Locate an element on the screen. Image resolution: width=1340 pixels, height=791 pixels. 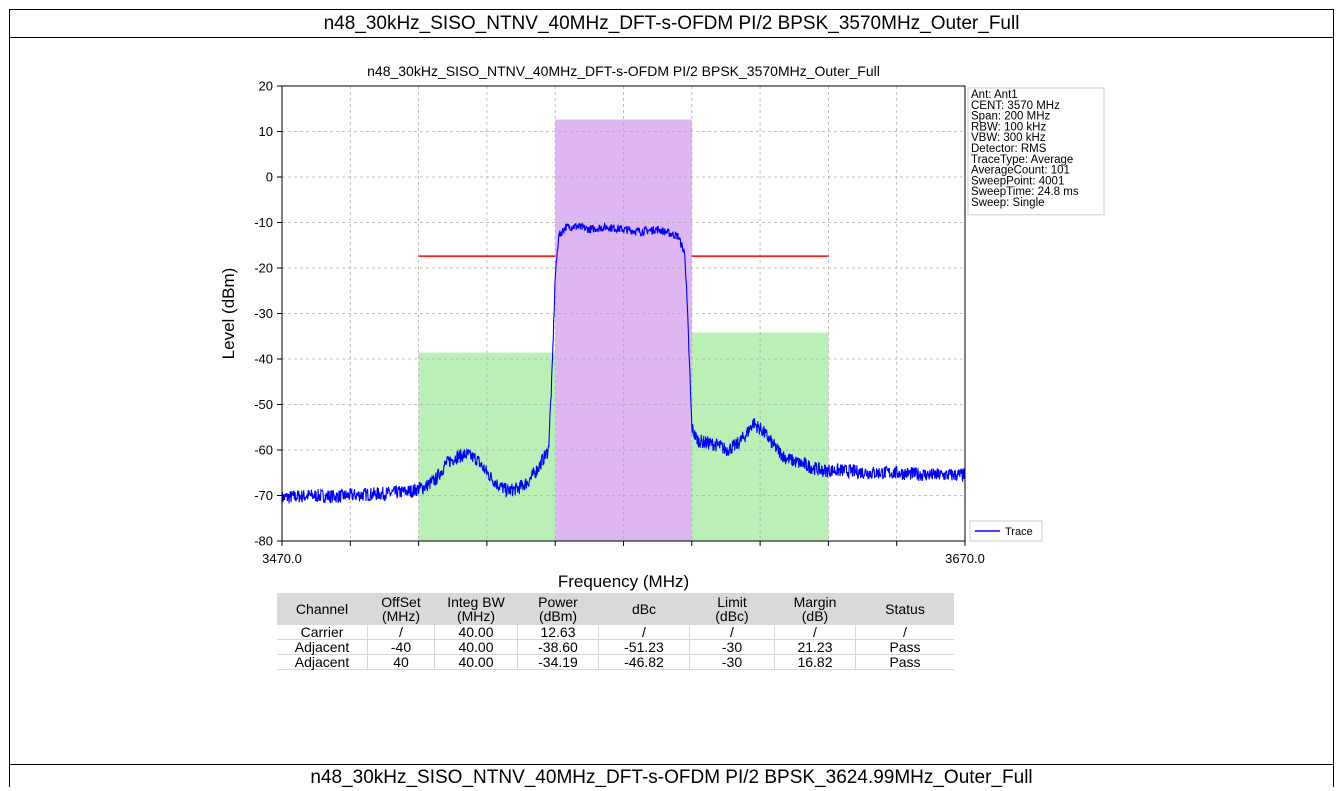
table-header-cell: Status is located at coordinates (904, 609).